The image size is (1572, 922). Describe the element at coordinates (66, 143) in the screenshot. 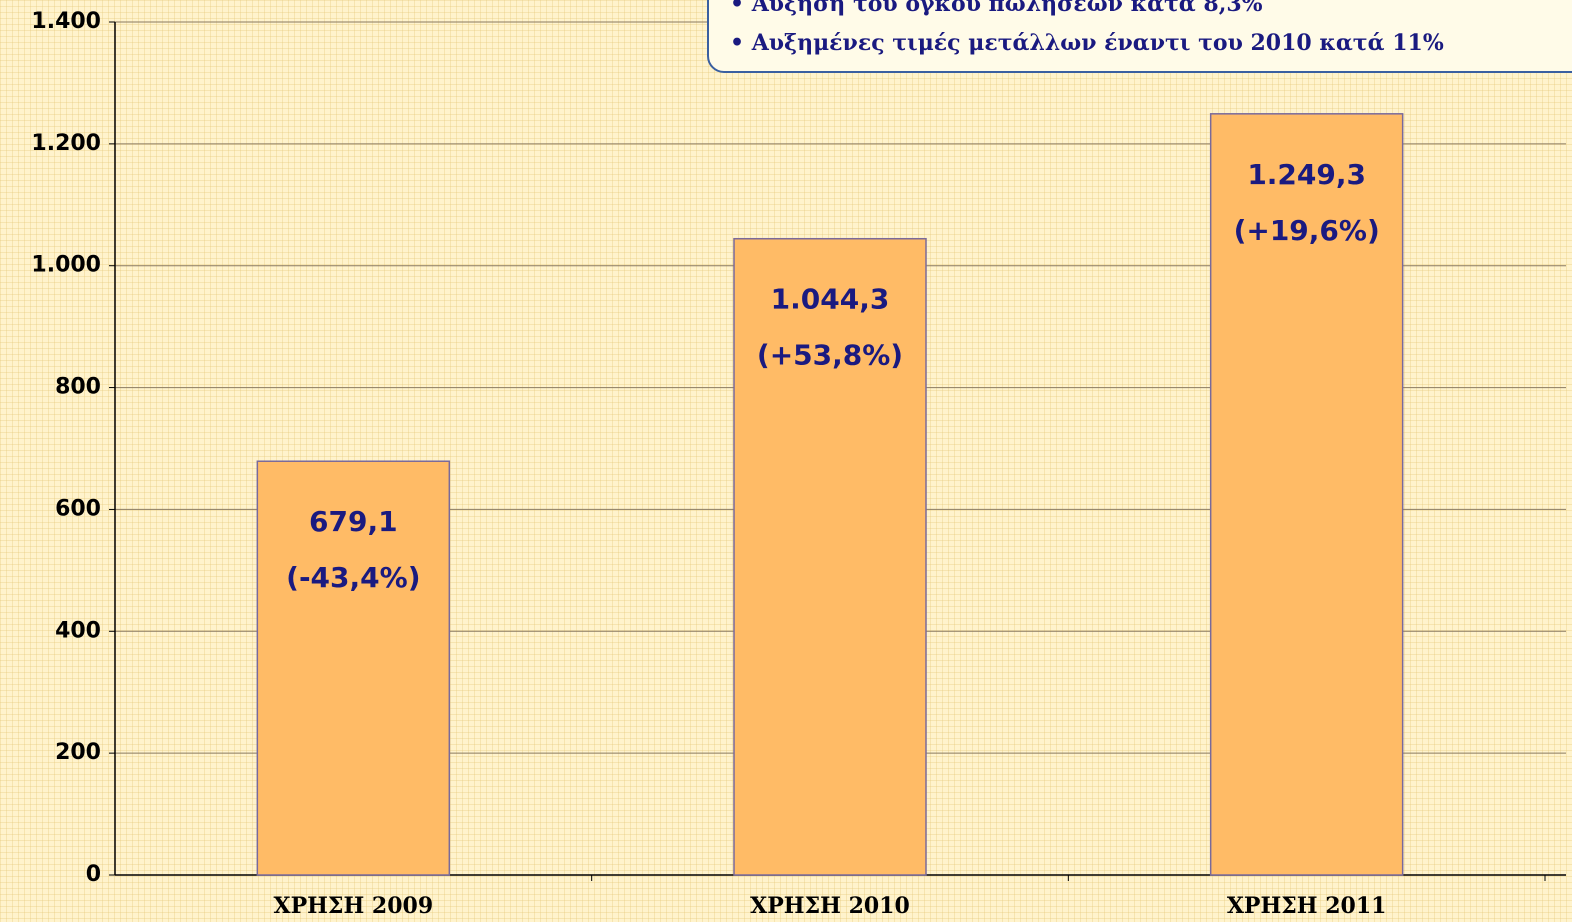

I see `y-tick-label: 1.200` at that location.